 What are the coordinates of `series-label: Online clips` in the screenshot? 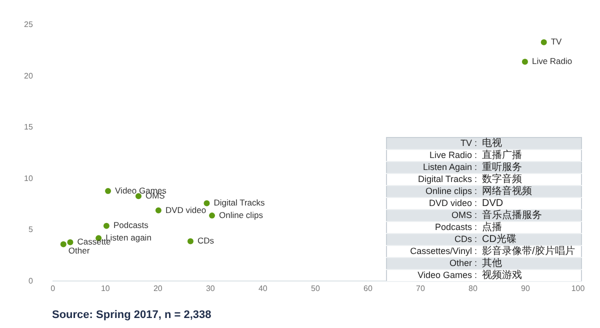 It's located at (241, 215).